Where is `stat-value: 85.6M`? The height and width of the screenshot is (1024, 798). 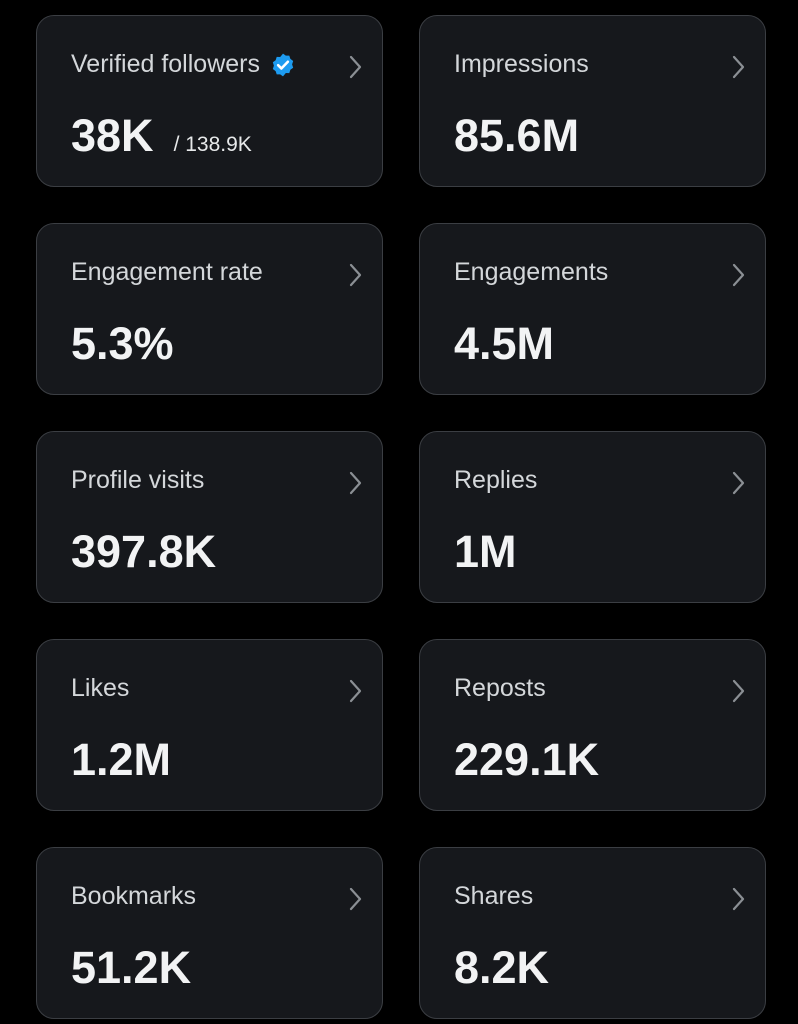 stat-value: 85.6M is located at coordinates (516, 136).